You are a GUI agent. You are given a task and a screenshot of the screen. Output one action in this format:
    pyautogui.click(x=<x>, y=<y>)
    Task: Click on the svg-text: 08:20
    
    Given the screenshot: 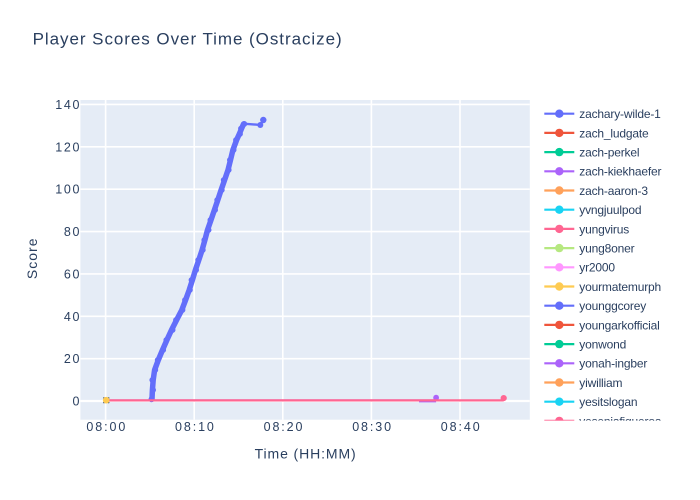 What is the action you would take?
    pyautogui.click(x=284, y=427)
    